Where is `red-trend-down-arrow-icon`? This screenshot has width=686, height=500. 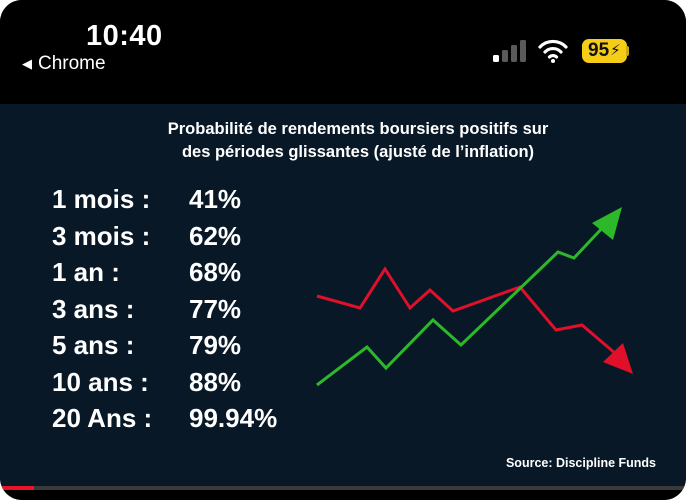
red-trend-down-arrow-icon is located at coordinates (466, 311).